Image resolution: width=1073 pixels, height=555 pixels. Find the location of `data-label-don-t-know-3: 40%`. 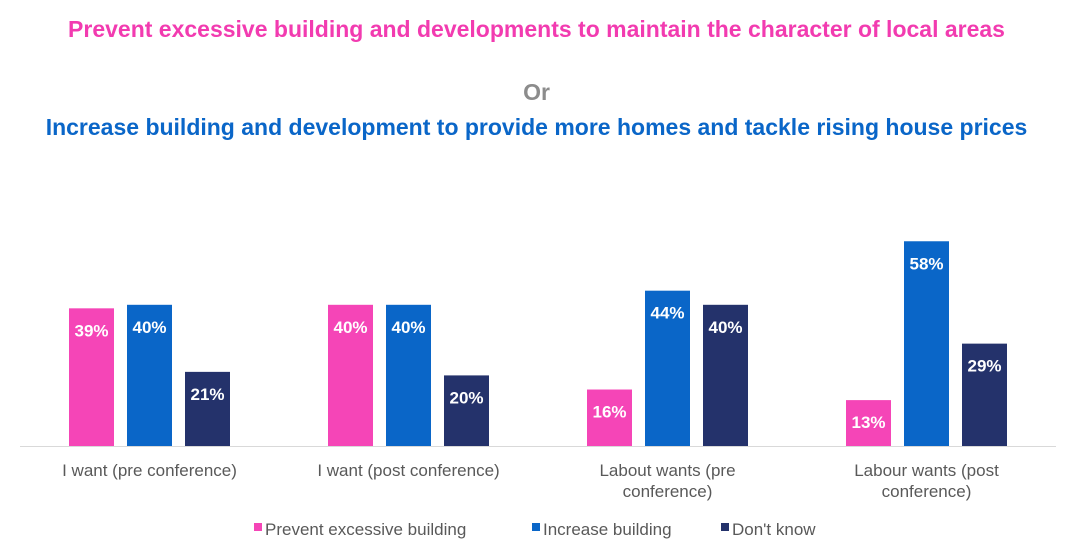

data-label-don-t-know-3: 40% is located at coordinates (725, 327).